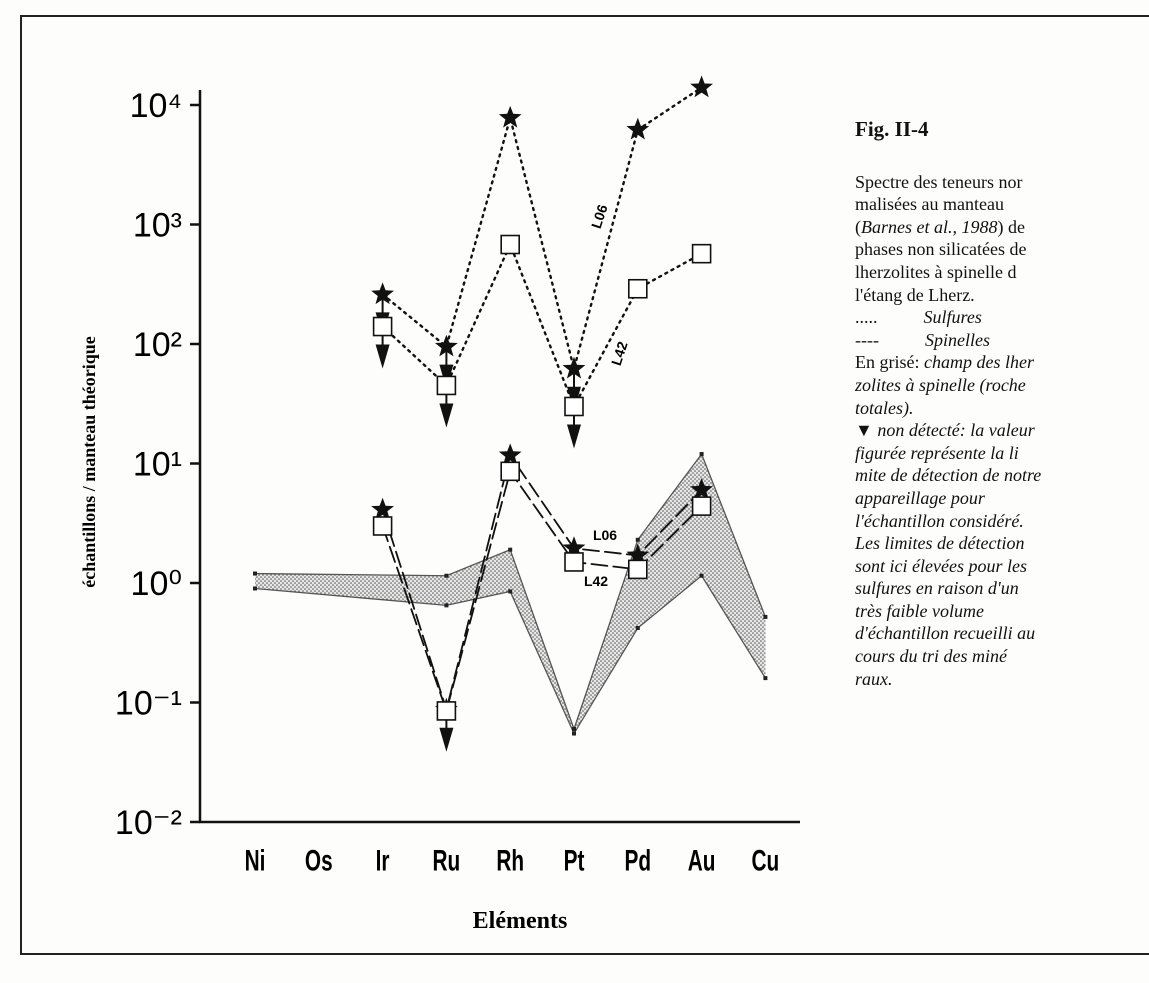  Describe the element at coordinates (919, 610) in the screenshot. I see `caption-text: très faible volume` at that location.